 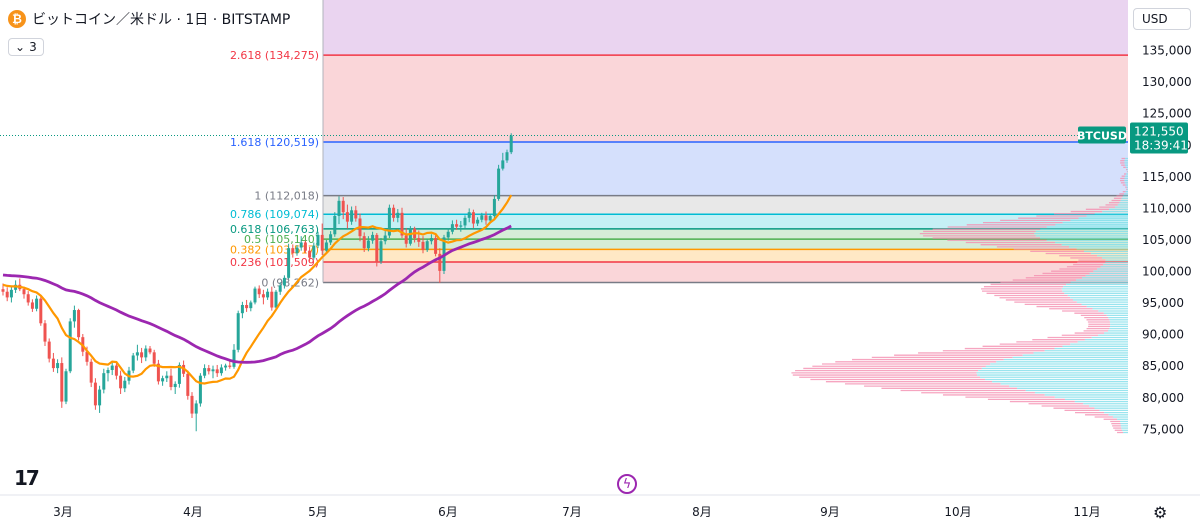 I want to click on countdown-value: 18:39:41, so click(x=1161, y=145).